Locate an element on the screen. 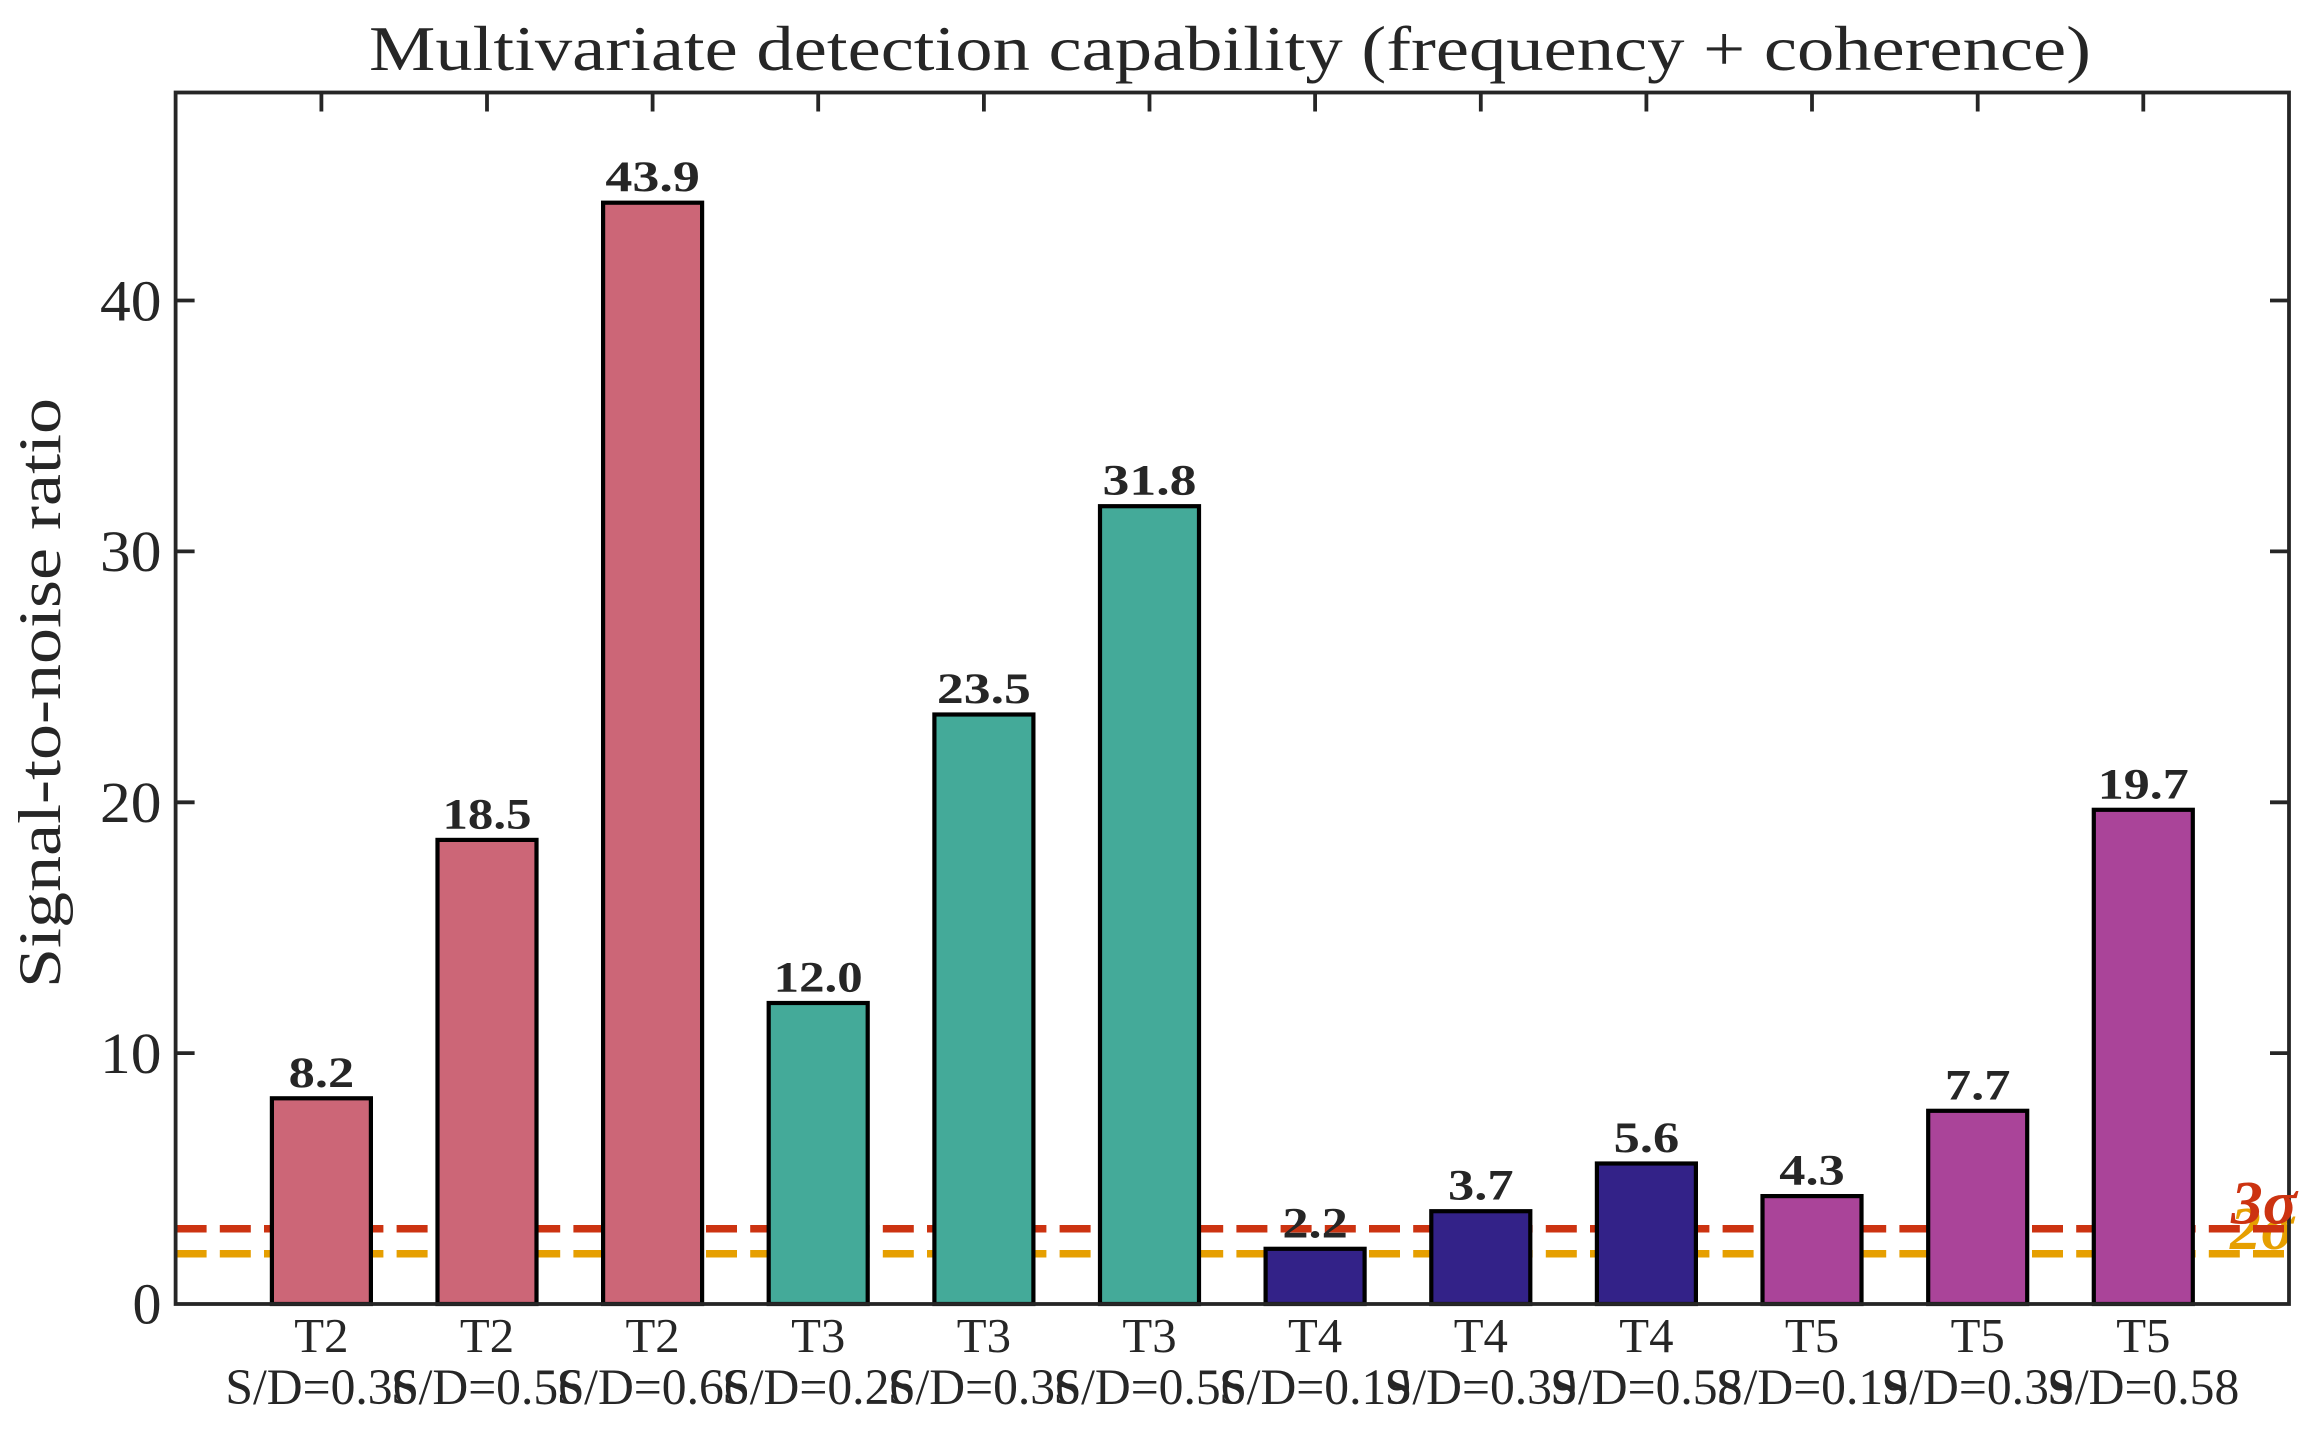 The width and height of the screenshot is (2322, 1432). svg-text: 10 is located at coordinates (131, 1053).